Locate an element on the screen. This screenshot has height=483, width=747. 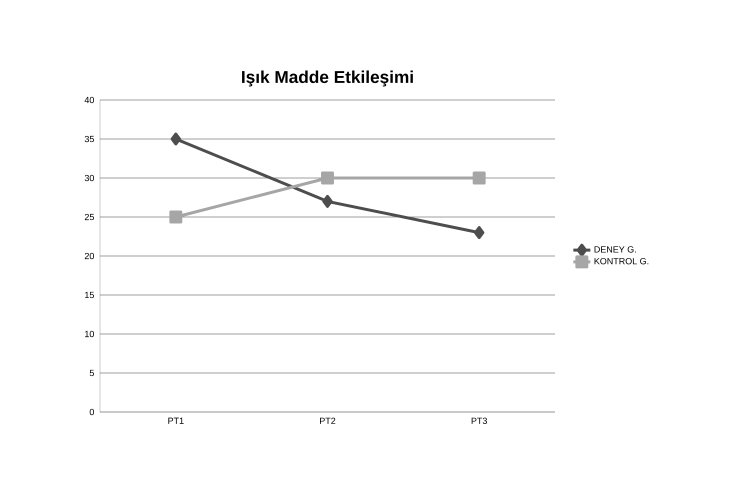
x-tick-label: PT2 is located at coordinates (328, 421).